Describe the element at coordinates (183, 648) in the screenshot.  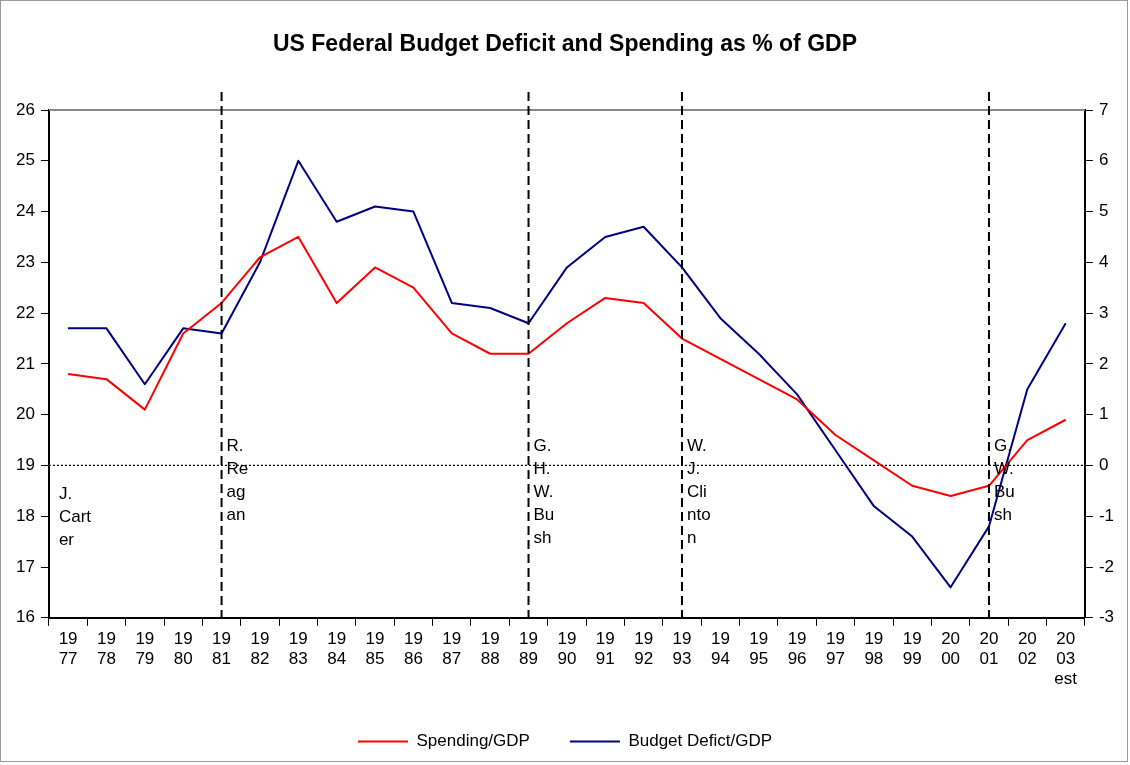
I see `x-tick-label: 1980` at that location.